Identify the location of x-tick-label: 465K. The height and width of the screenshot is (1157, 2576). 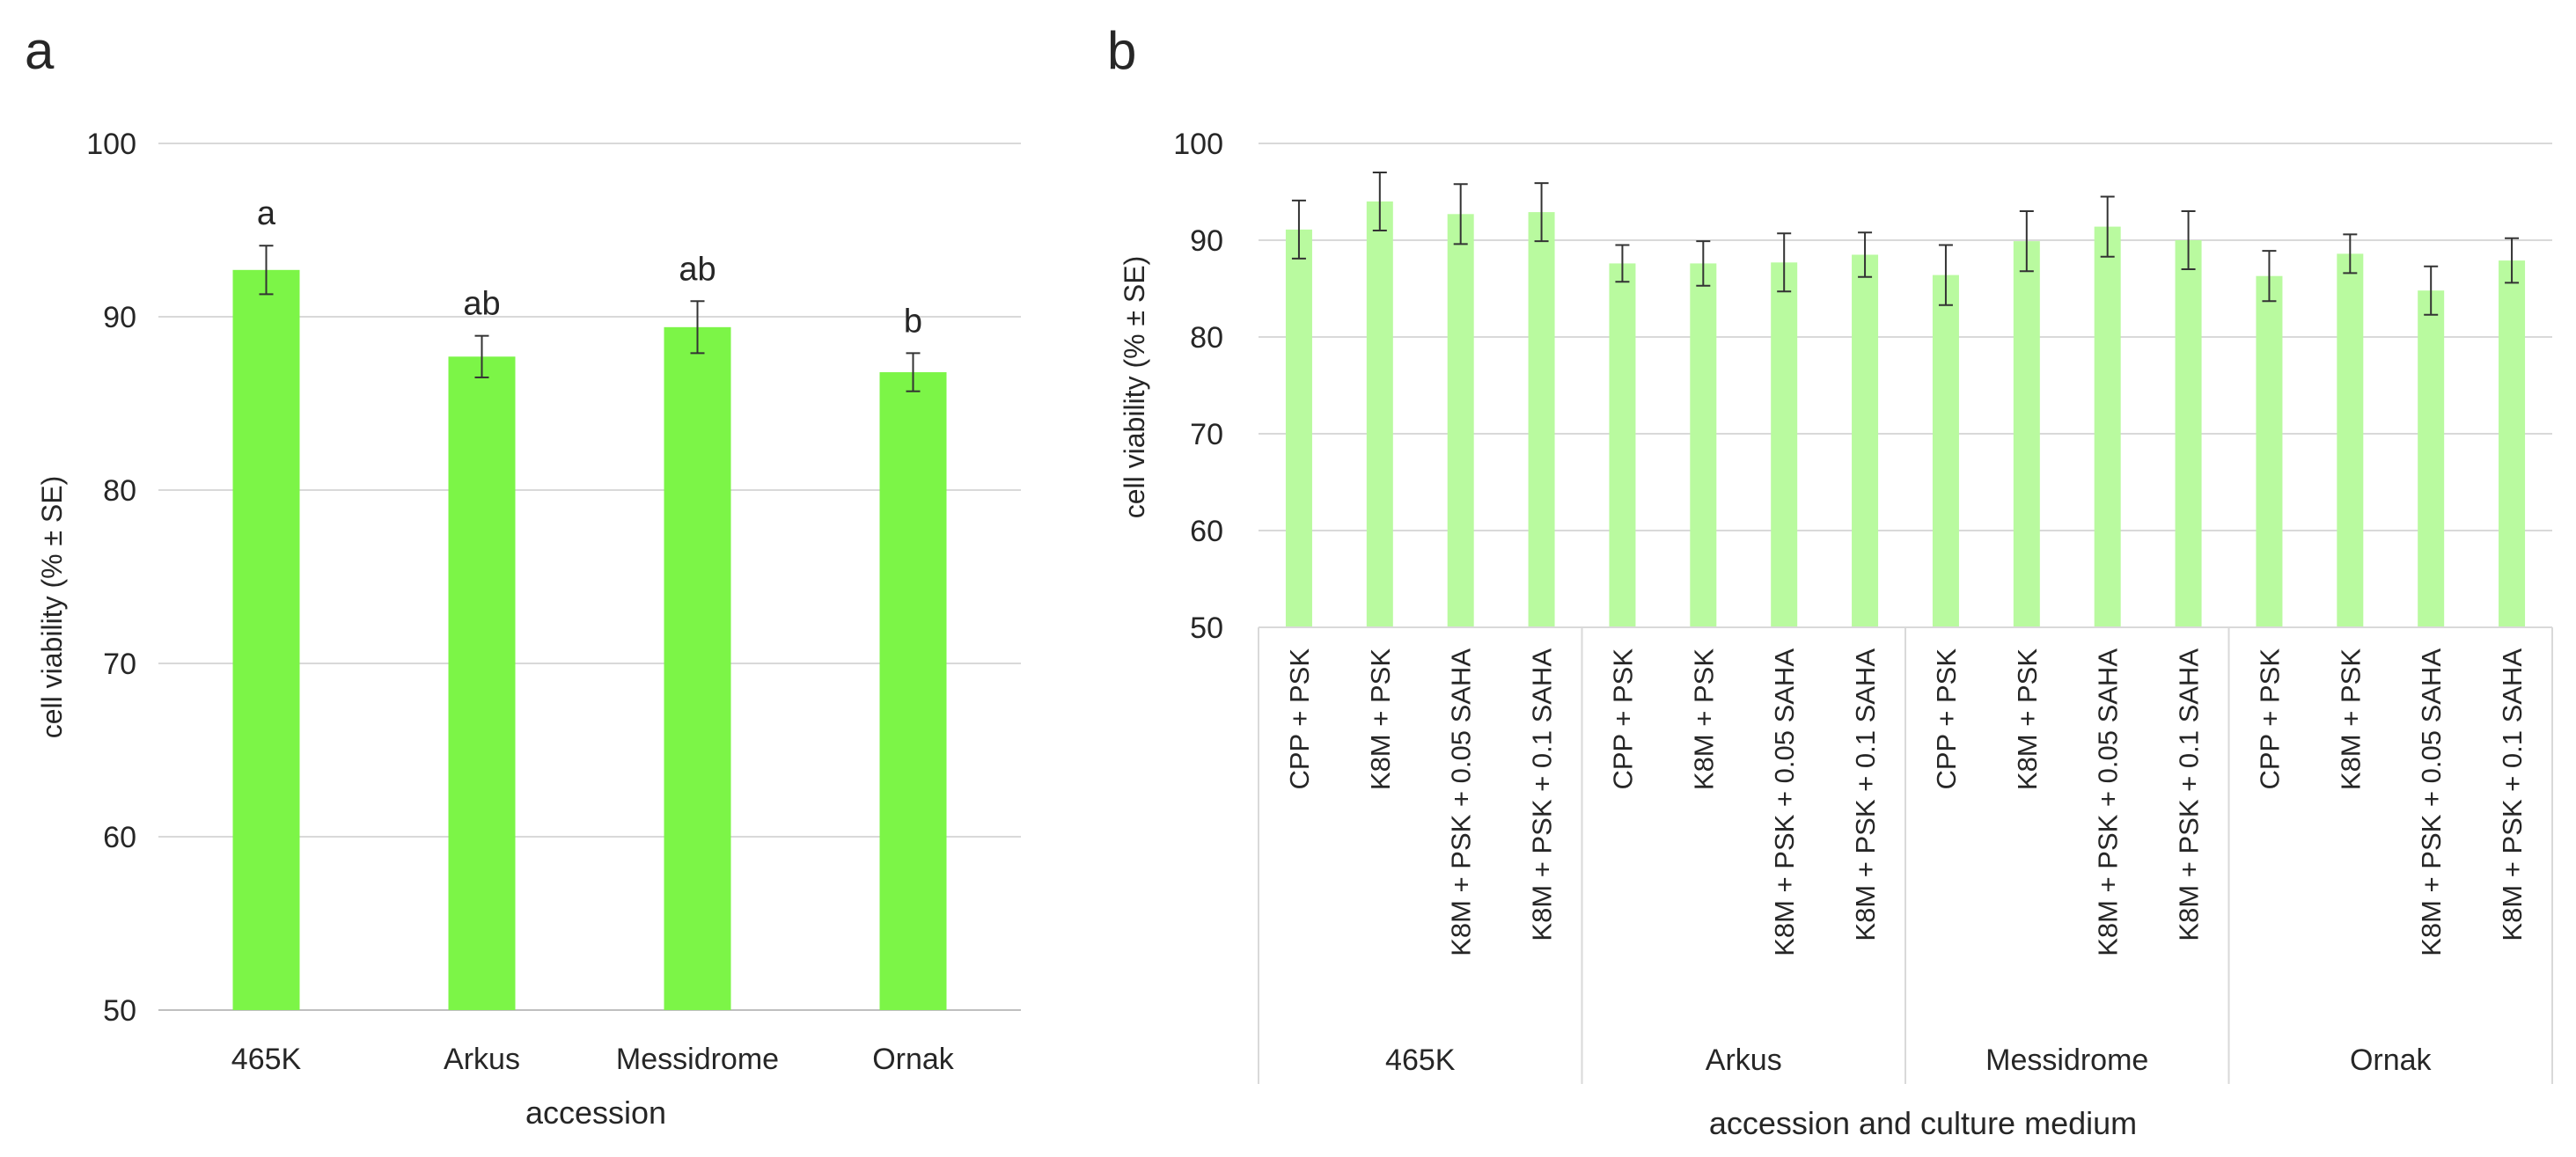
(266, 1059).